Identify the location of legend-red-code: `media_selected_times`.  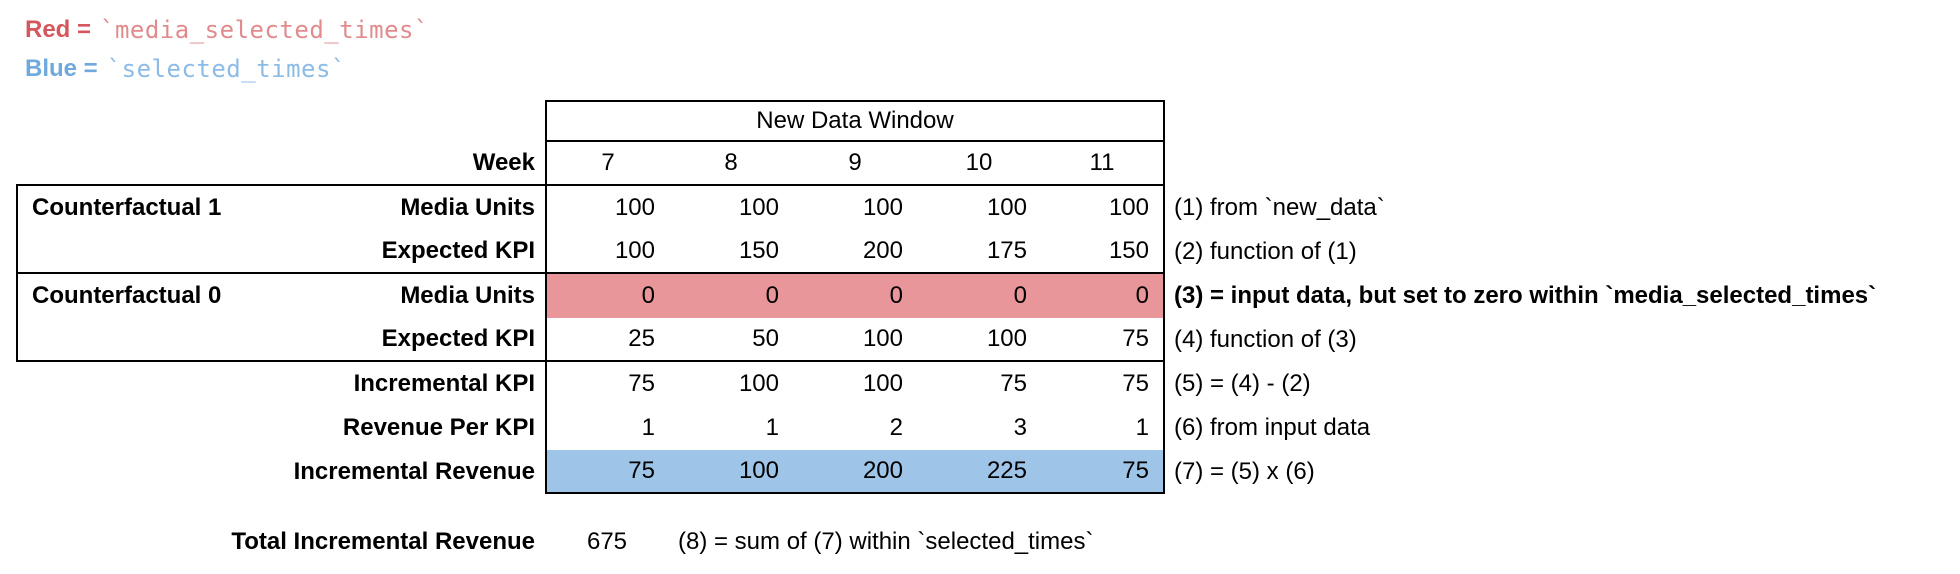
(264, 29).